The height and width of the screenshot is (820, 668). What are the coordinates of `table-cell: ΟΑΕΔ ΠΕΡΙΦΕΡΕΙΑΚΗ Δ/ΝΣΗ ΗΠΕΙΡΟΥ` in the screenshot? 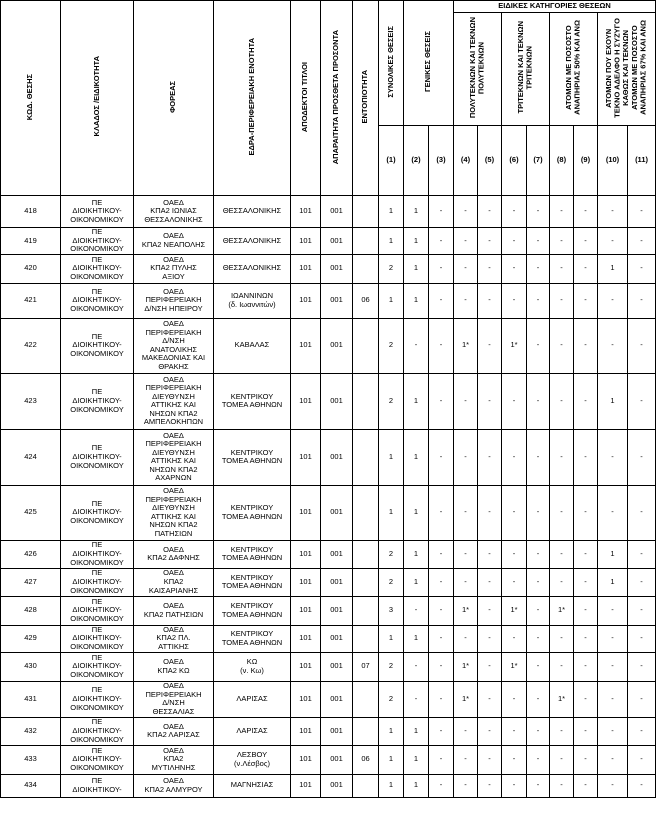 It's located at (173, 300).